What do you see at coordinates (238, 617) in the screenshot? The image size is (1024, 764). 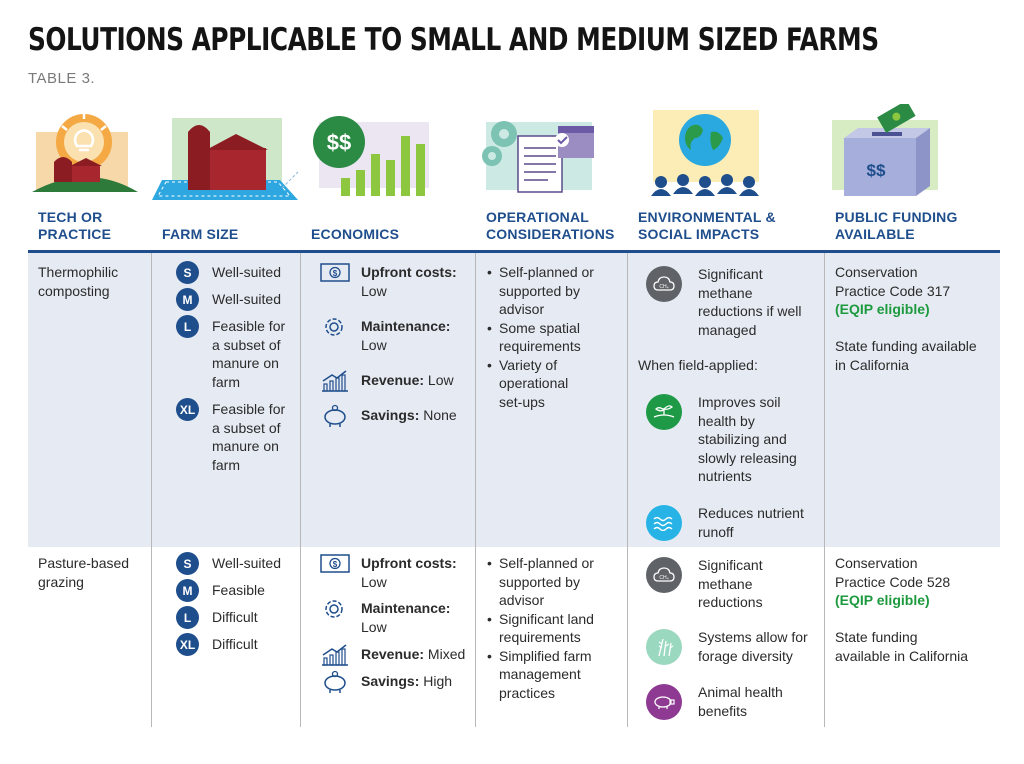 I see `farm-size-l: L Difficult` at bounding box center [238, 617].